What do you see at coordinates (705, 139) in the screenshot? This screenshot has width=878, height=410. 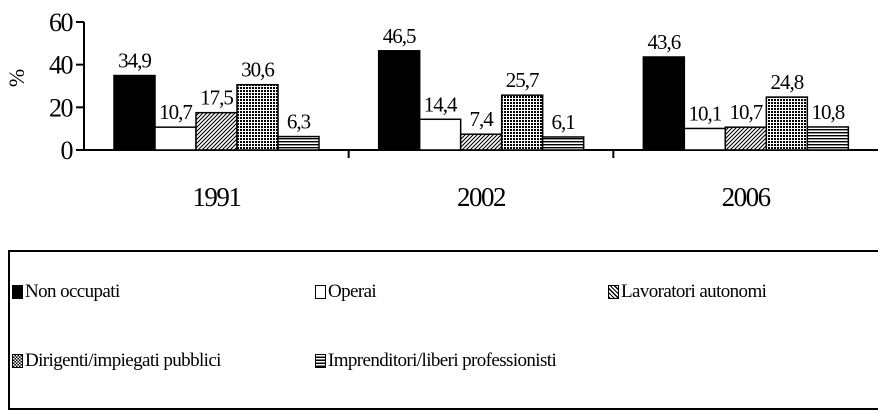 I see `bar-operai-2006` at bounding box center [705, 139].